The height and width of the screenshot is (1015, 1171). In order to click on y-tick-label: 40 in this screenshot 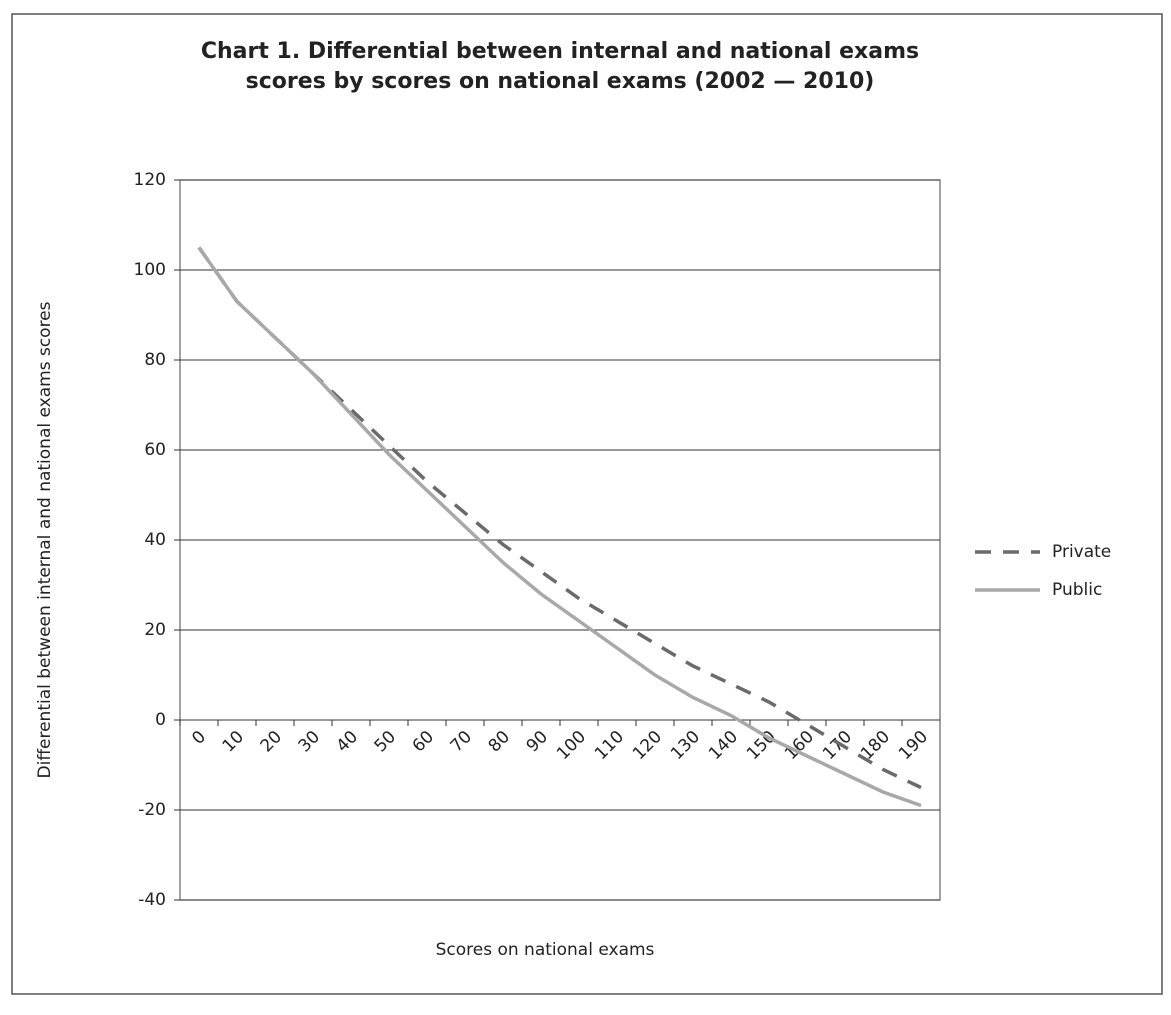, I will do `click(155, 540)`.